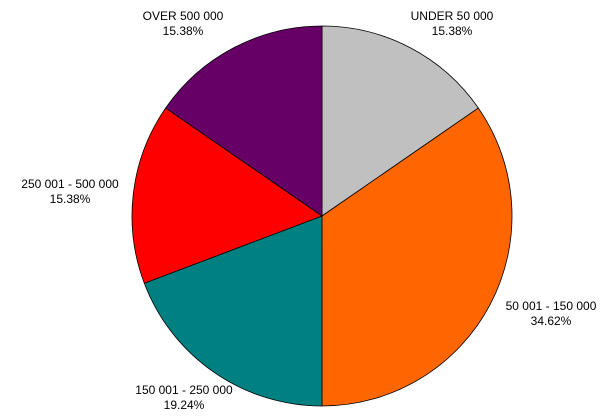 This screenshot has height=416, width=608. I want to click on slice-label-1: UNDER 50 000, so click(452, 16).